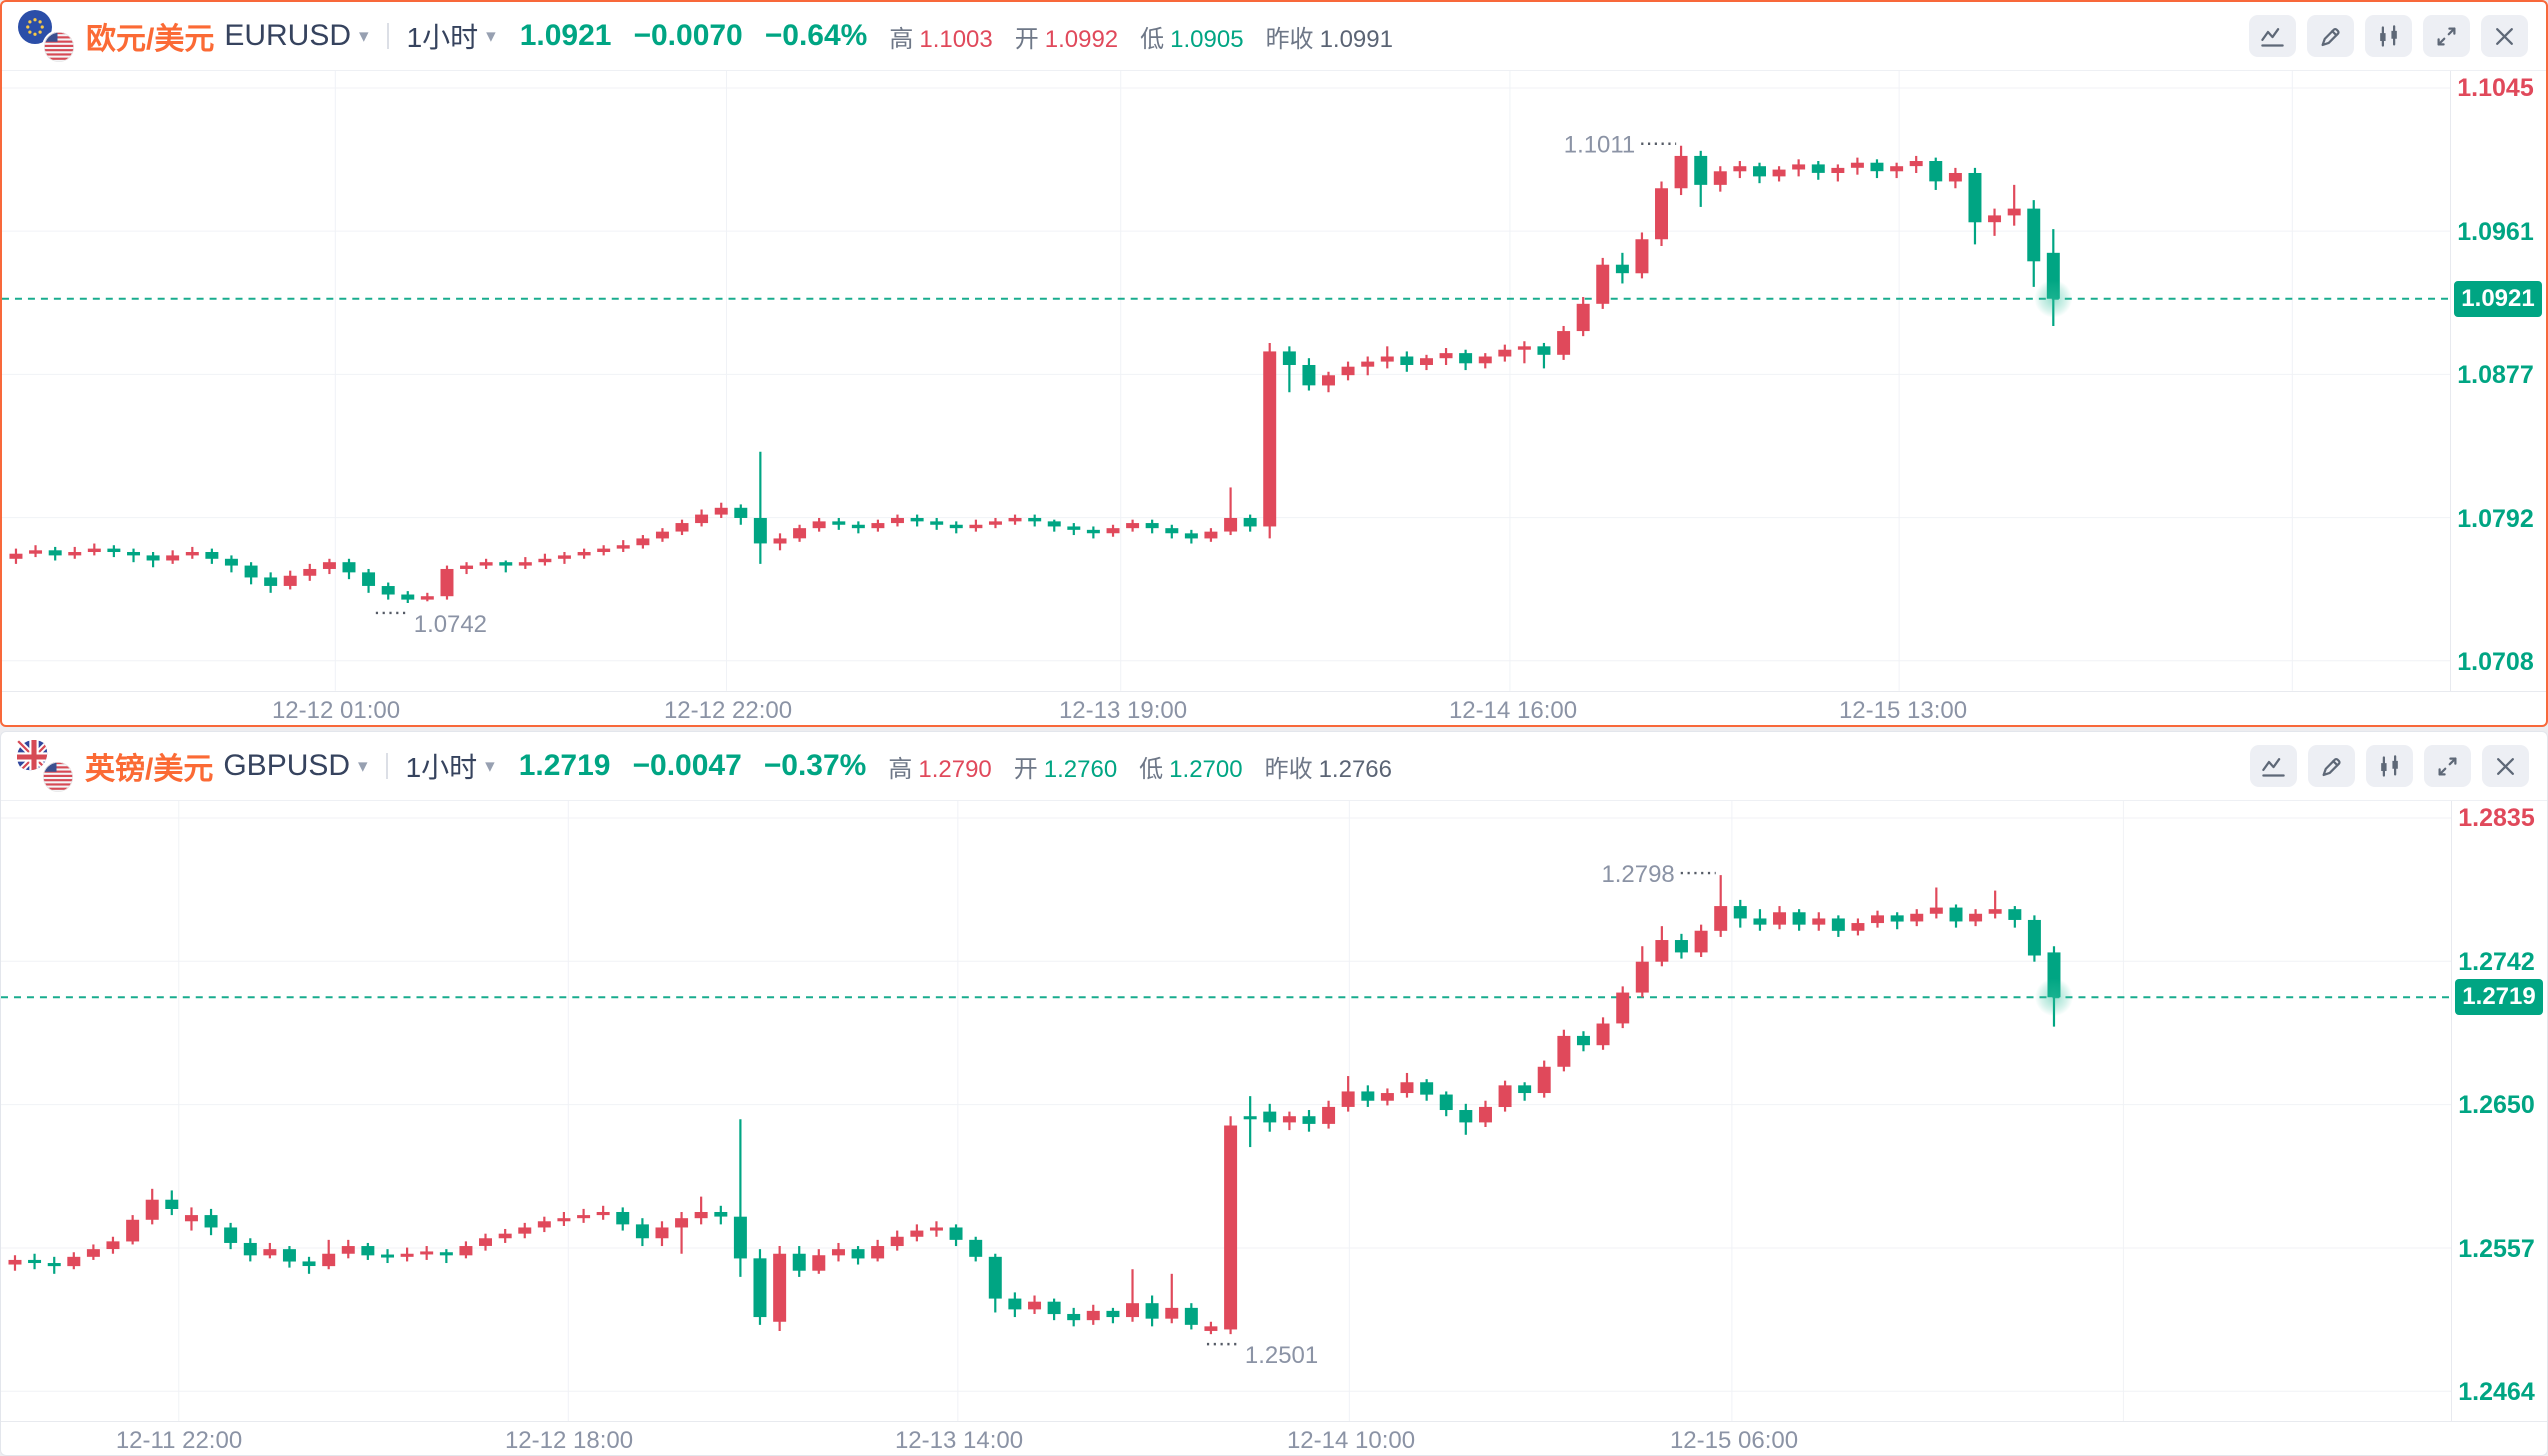 This screenshot has height=1456, width=2548. What do you see at coordinates (728, 710) in the screenshot?
I see `time-axis-label: 12-12 22:00` at bounding box center [728, 710].